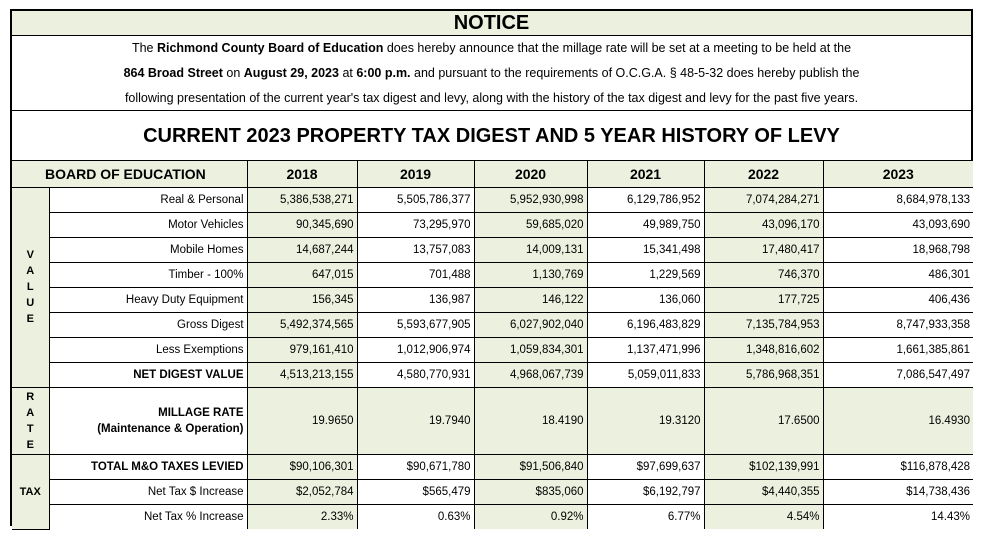 Image resolution: width=985 pixels, height=537 pixels. What do you see at coordinates (148, 466) in the screenshot?
I see `row-label: TOTAL M&O TAXES LEVIED` at bounding box center [148, 466].